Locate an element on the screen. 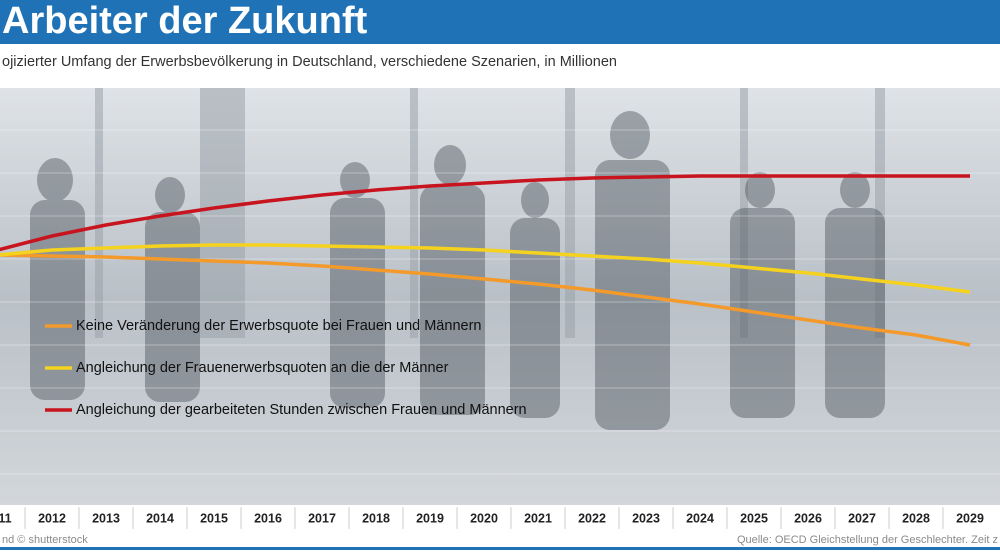 The image size is (1000, 555). credit: nd © shutterstock is located at coordinates (45, 540).